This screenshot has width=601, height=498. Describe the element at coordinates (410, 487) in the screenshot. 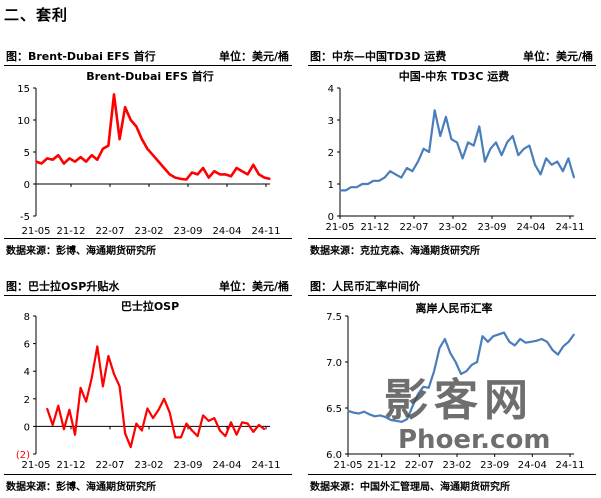

I see `panel-source-text: 数据来源：中国外汇管理局、海通期货研究所` at that location.